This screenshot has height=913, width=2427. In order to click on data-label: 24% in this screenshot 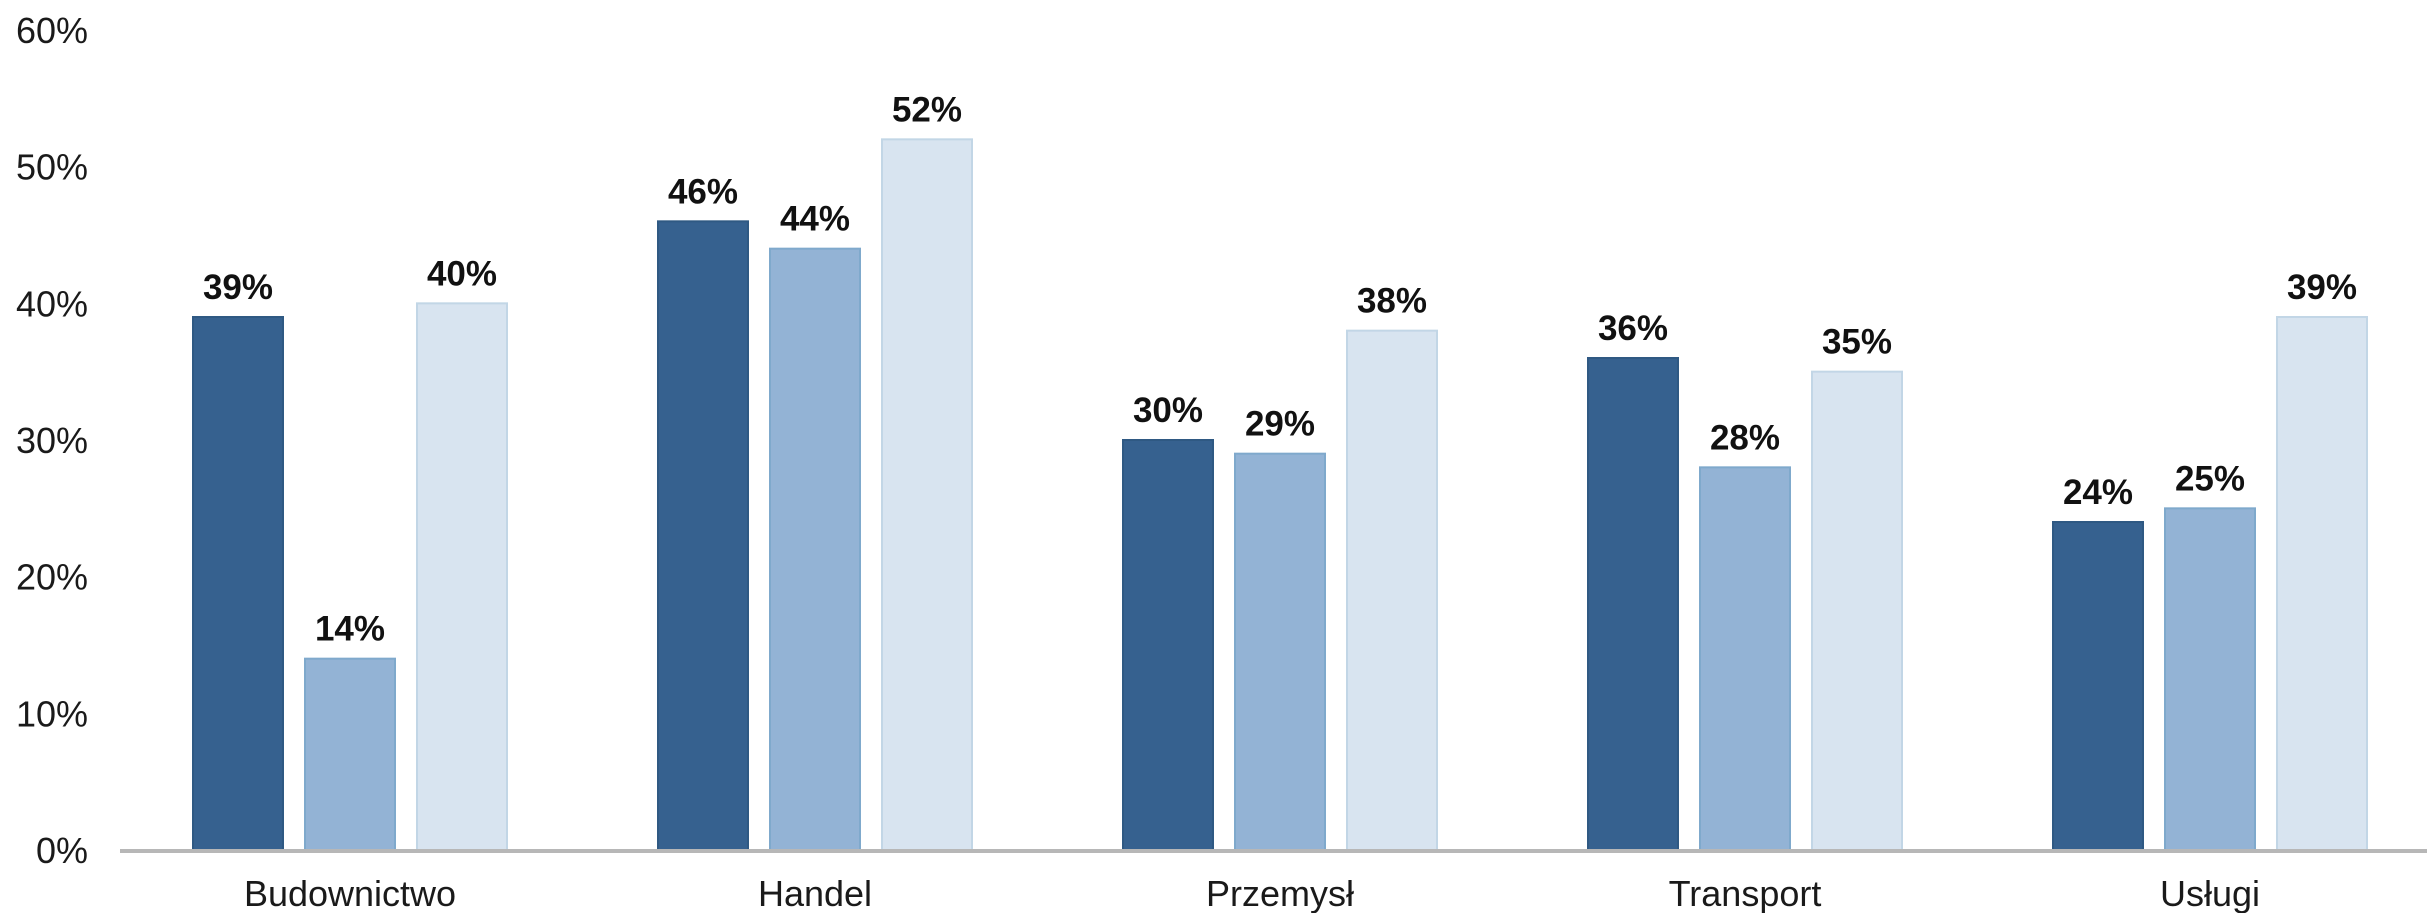, I will do `click(2098, 492)`.